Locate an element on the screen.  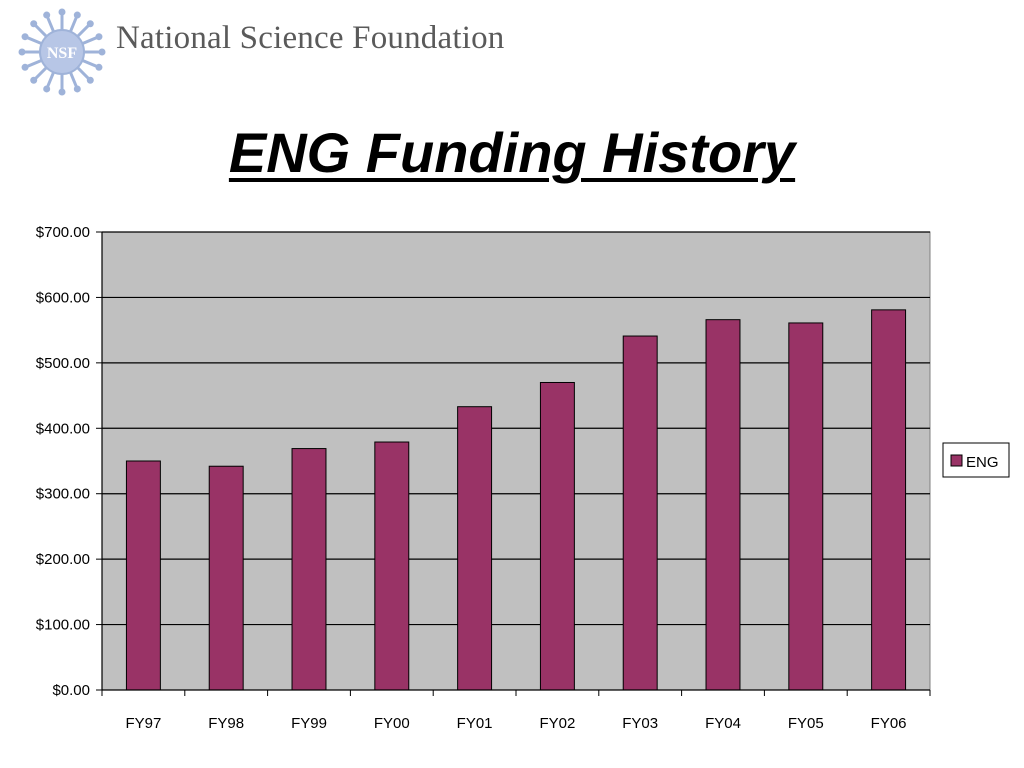
org-name: National Science Foundation is located at coordinates (310, 38).